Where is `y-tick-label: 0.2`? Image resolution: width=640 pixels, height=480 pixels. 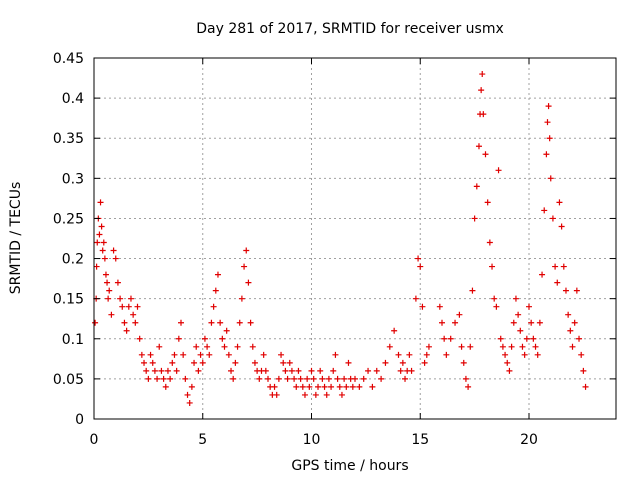
y-tick-label: 0.2 is located at coordinates (73, 260).